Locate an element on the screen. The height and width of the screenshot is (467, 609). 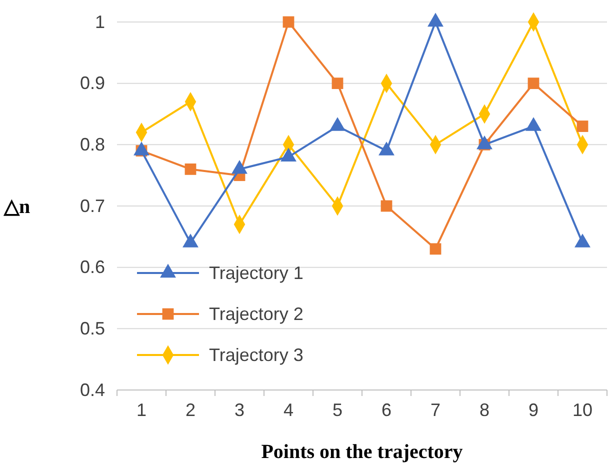
x-tick-label: 4 is located at coordinates (288, 410).